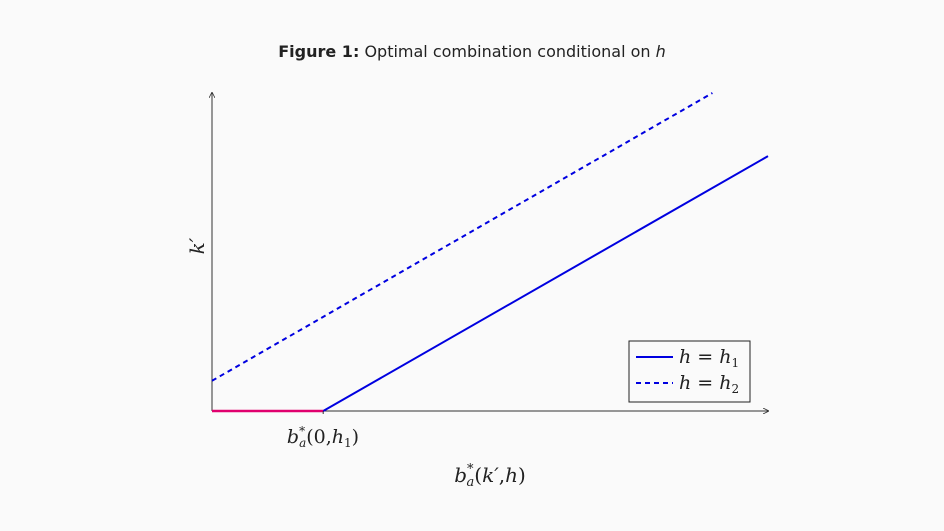 Image resolution: width=944 pixels, height=531 pixels. Describe the element at coordinates (197, 245) in the screenshot. I see `y-axis-label: k′` at that location.